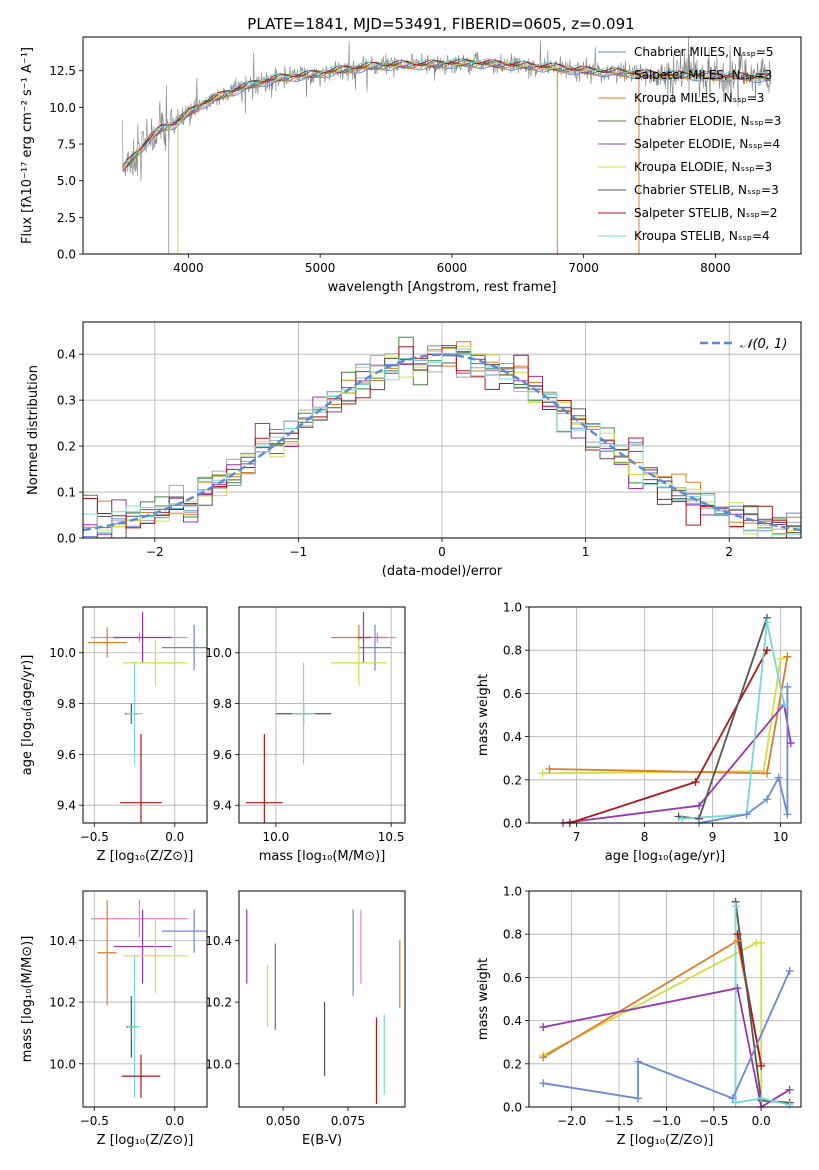 This screenshot has width=819, height=1170. What do you see at coordinates (715, 268) in the screenshot?
I see `x-tick-label: 8000` at bounding box center [715, 268].